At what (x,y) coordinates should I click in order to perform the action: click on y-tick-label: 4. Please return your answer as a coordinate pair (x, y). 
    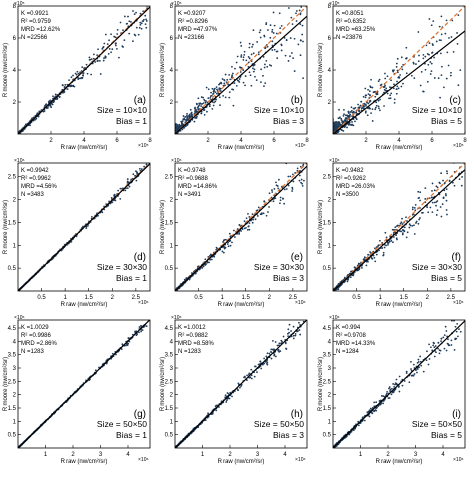
    Looking at the image, I should click on (15, 342).